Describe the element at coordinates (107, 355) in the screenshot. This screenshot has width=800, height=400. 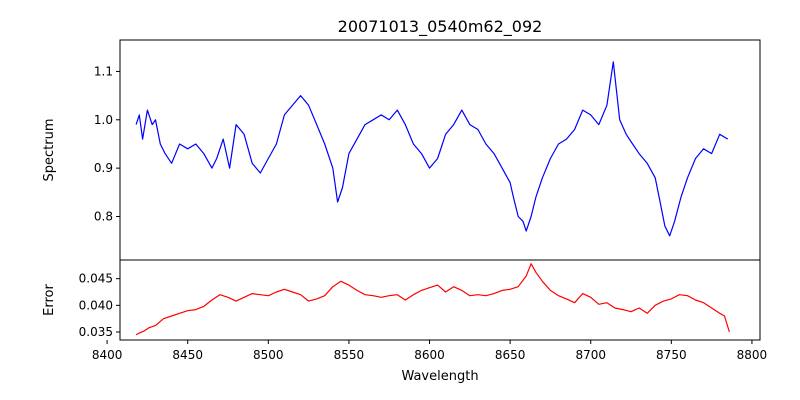
I see `x-tick-label: 8400` at that location.